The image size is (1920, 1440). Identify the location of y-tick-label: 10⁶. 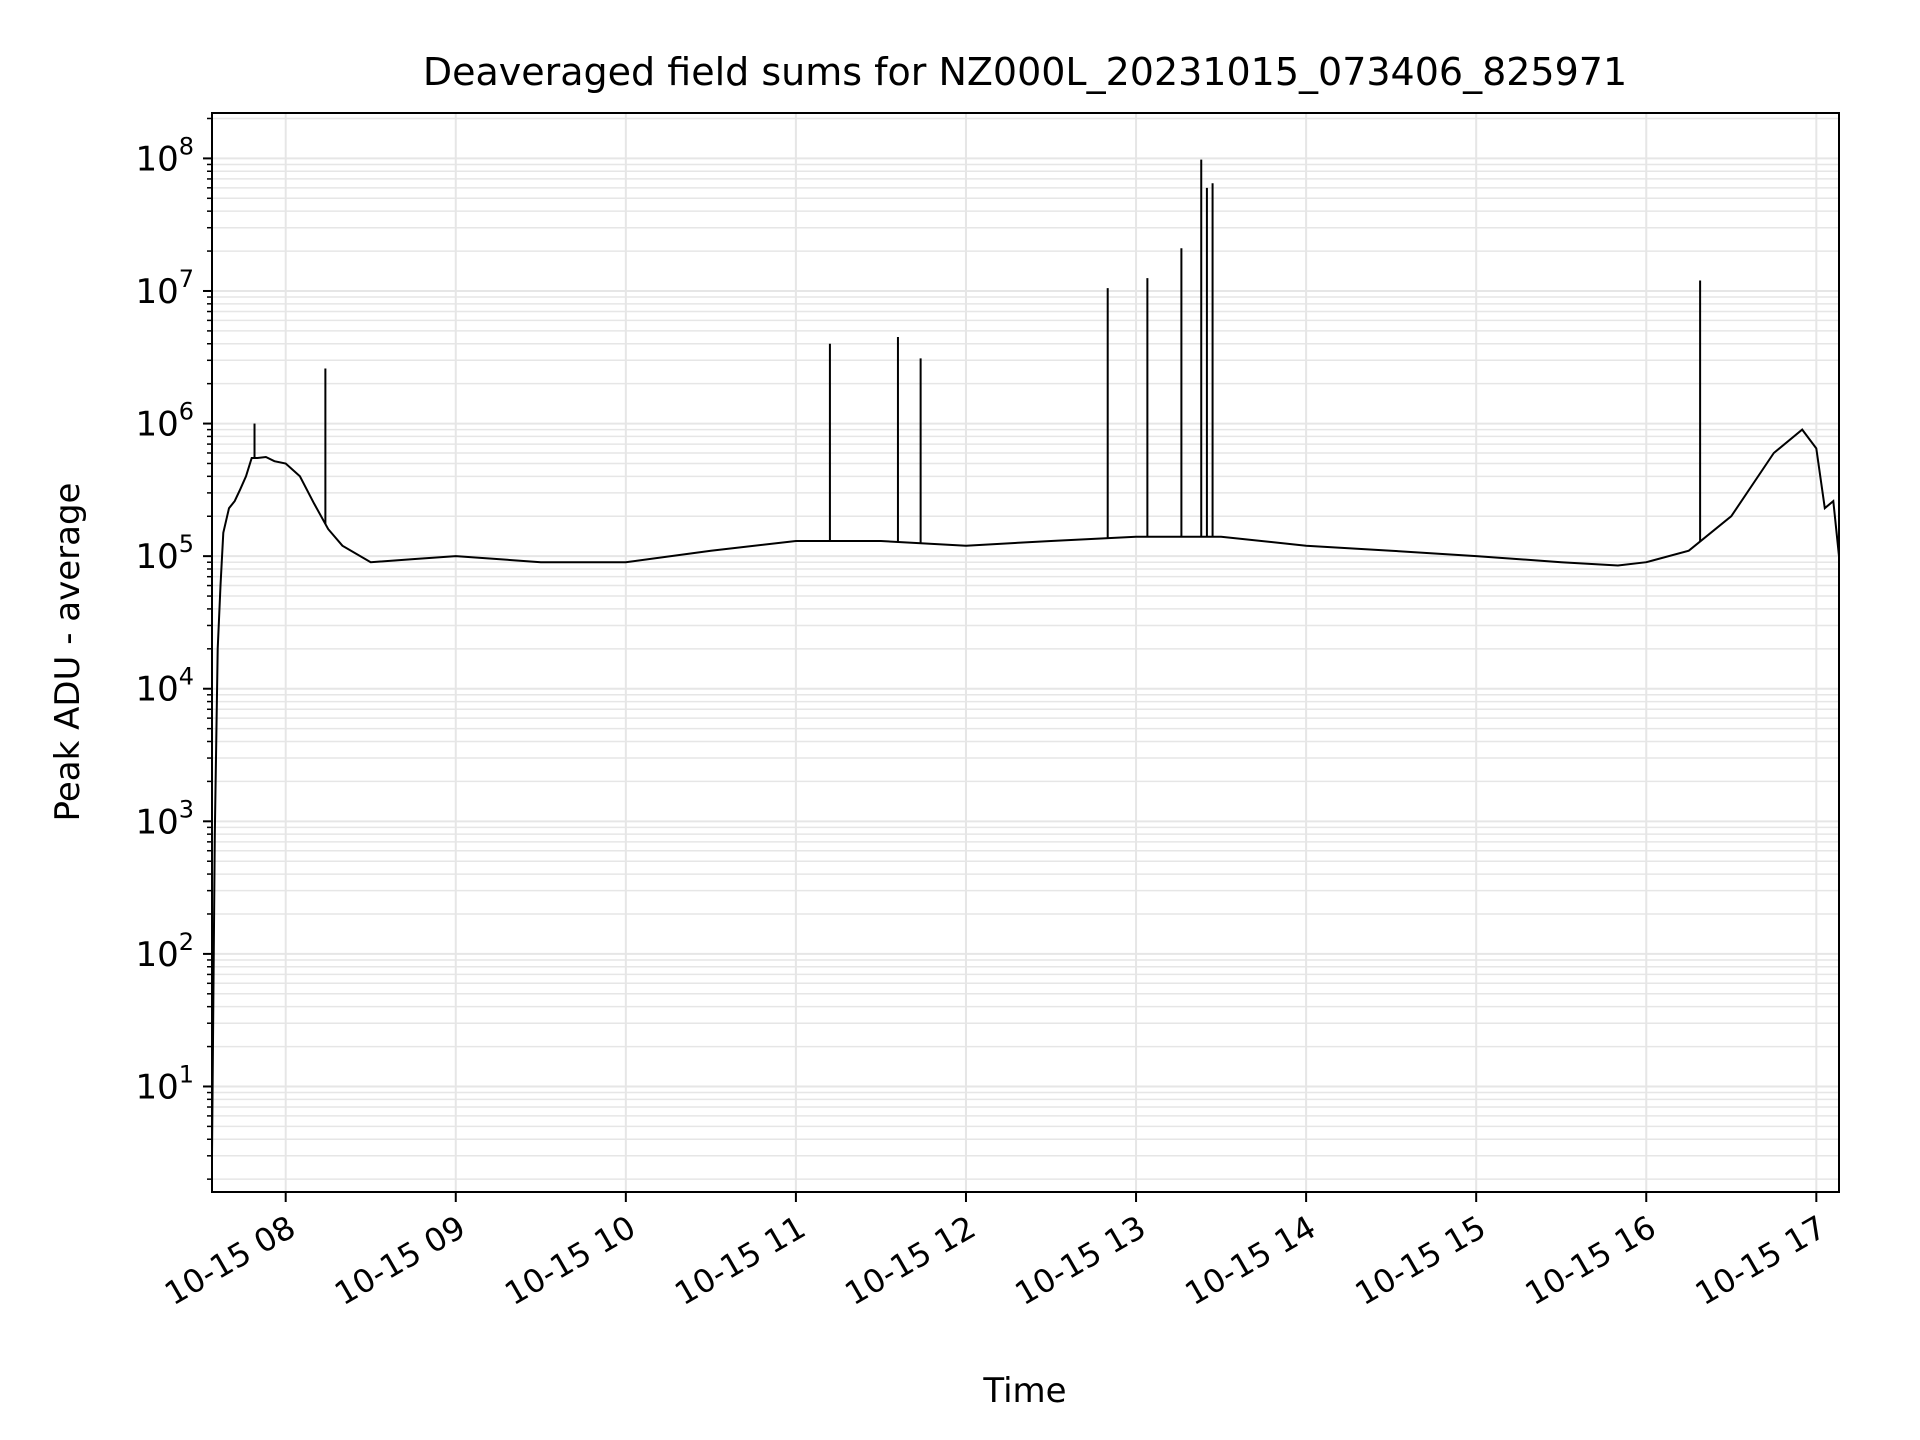
(164, 421).